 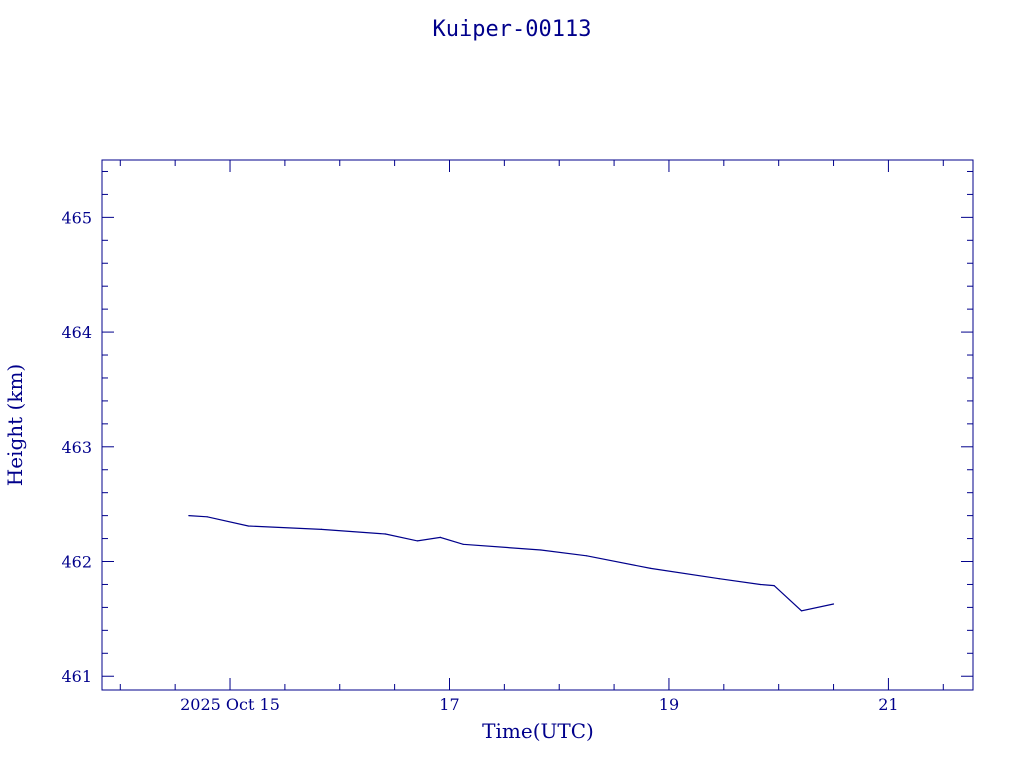 What do you see at coordinates (669, 704) in the screenshot?
I see `x-tick-label: 19` at bounding box center [669, 704].